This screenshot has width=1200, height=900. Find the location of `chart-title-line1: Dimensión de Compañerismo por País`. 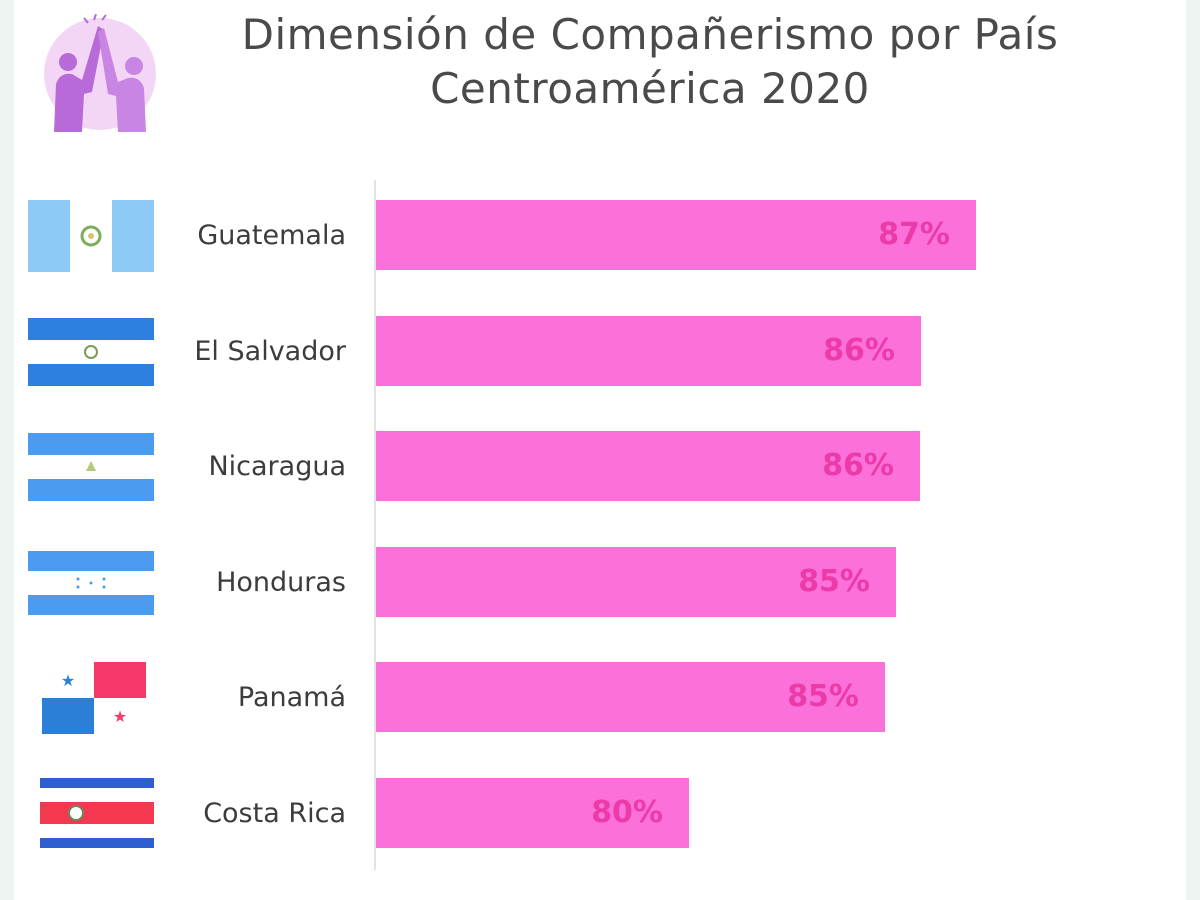

chart-title-line1: Dimensión de Compañerismo por País is located at coordinates (650, 34).